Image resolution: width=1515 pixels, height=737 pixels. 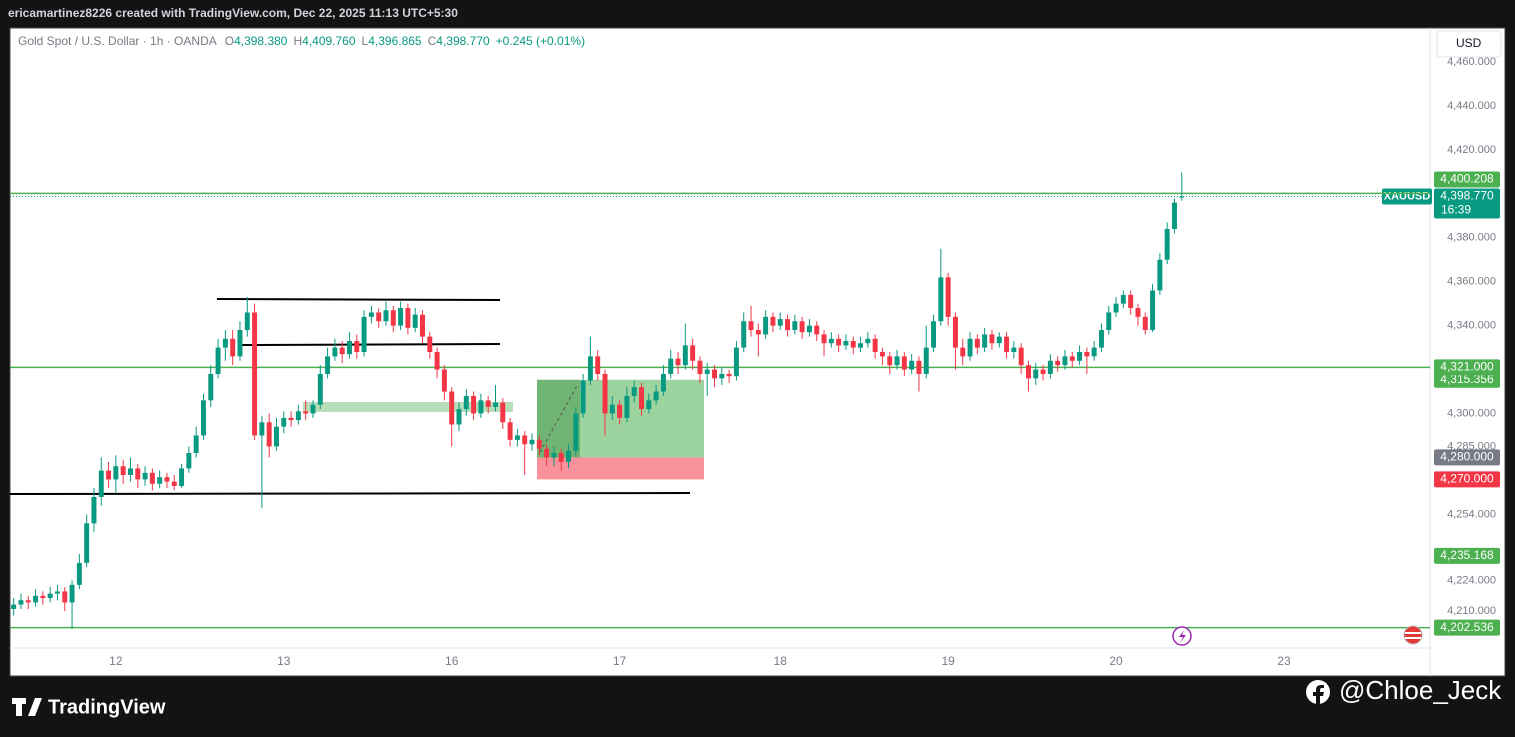 What do you see at coordinates (395, 41) in the screenshot?
I see `legend-value: 4,396.865` at bounding box center [395, 41].